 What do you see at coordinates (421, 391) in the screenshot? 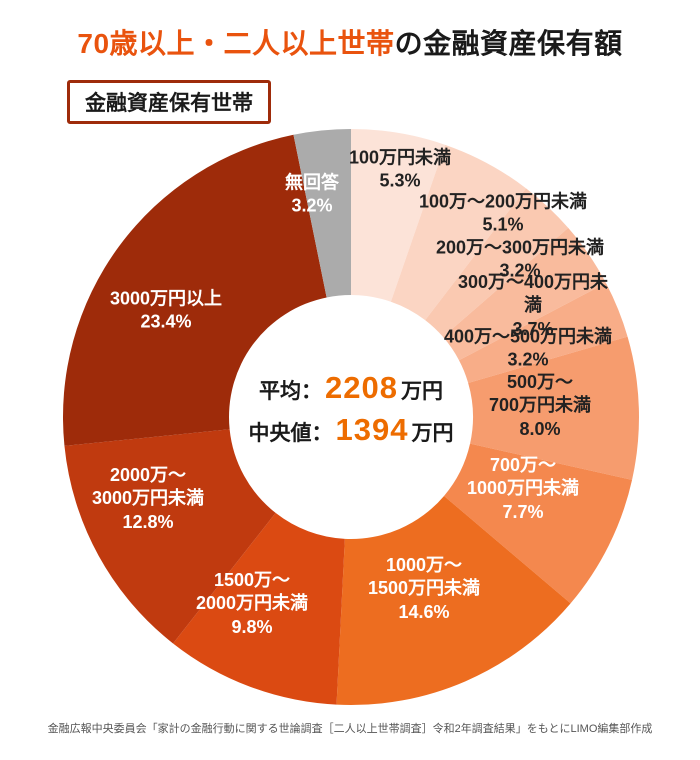
I see `average-unit: 万円` at bounding box center [421, 391].